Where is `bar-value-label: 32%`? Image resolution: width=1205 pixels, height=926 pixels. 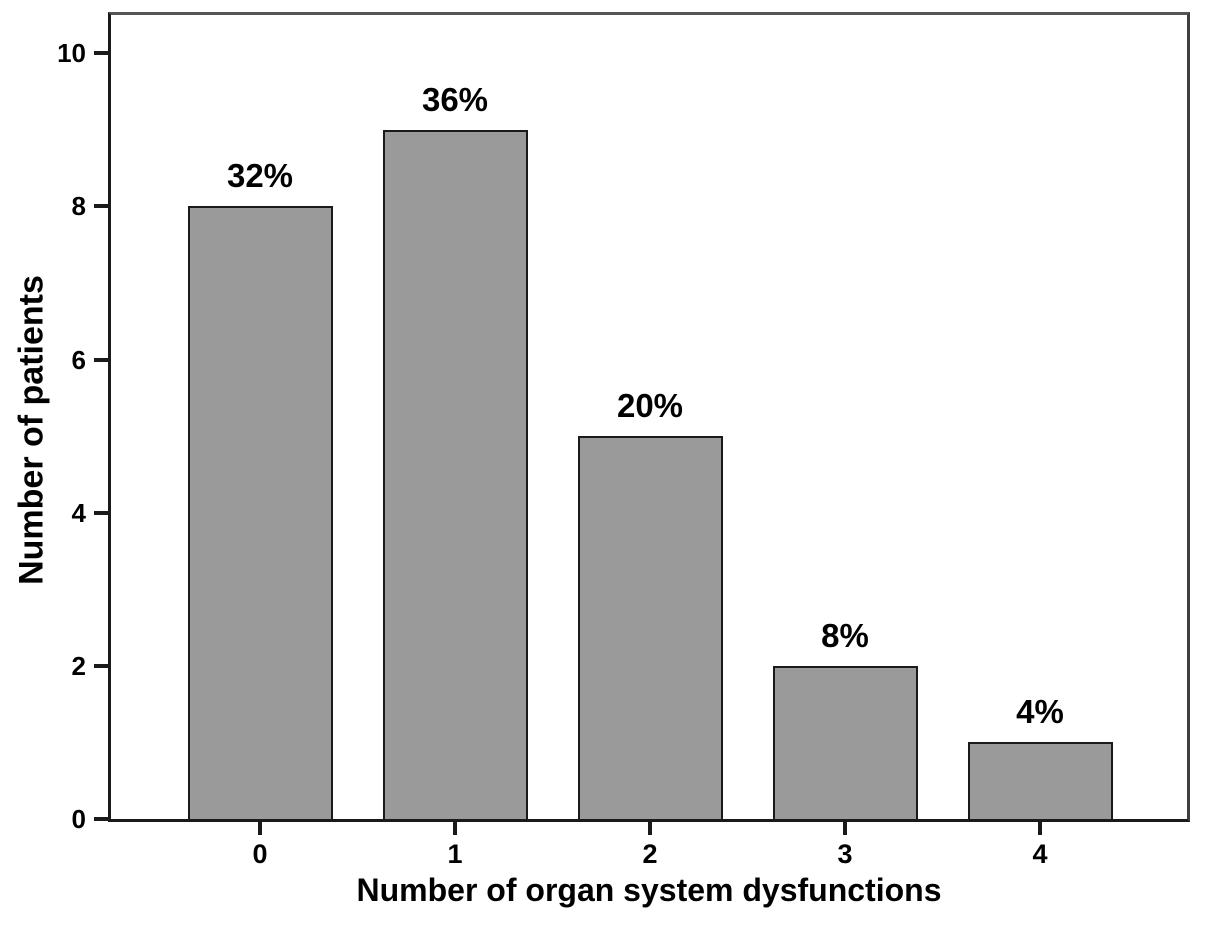 bar-value-label: 32% is located at coordinates (260, 176).